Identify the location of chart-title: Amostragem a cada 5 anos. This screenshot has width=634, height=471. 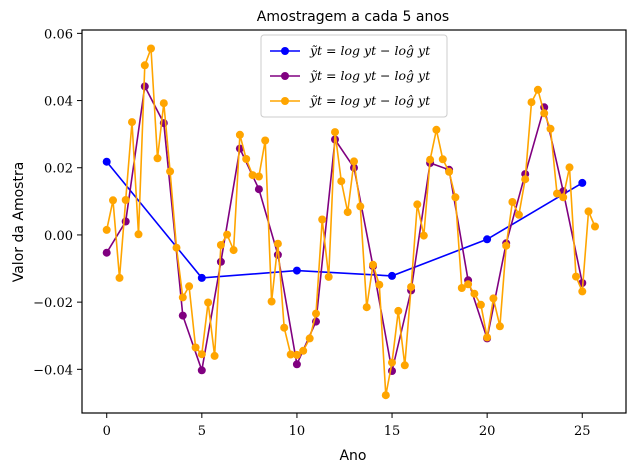
(353, 17).